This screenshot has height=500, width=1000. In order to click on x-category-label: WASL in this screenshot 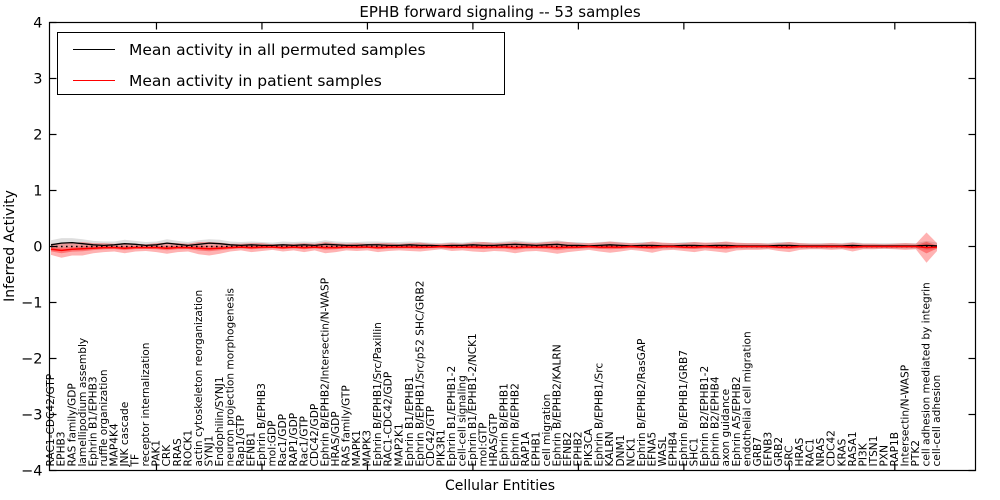, I will do `click(663, 452)`.